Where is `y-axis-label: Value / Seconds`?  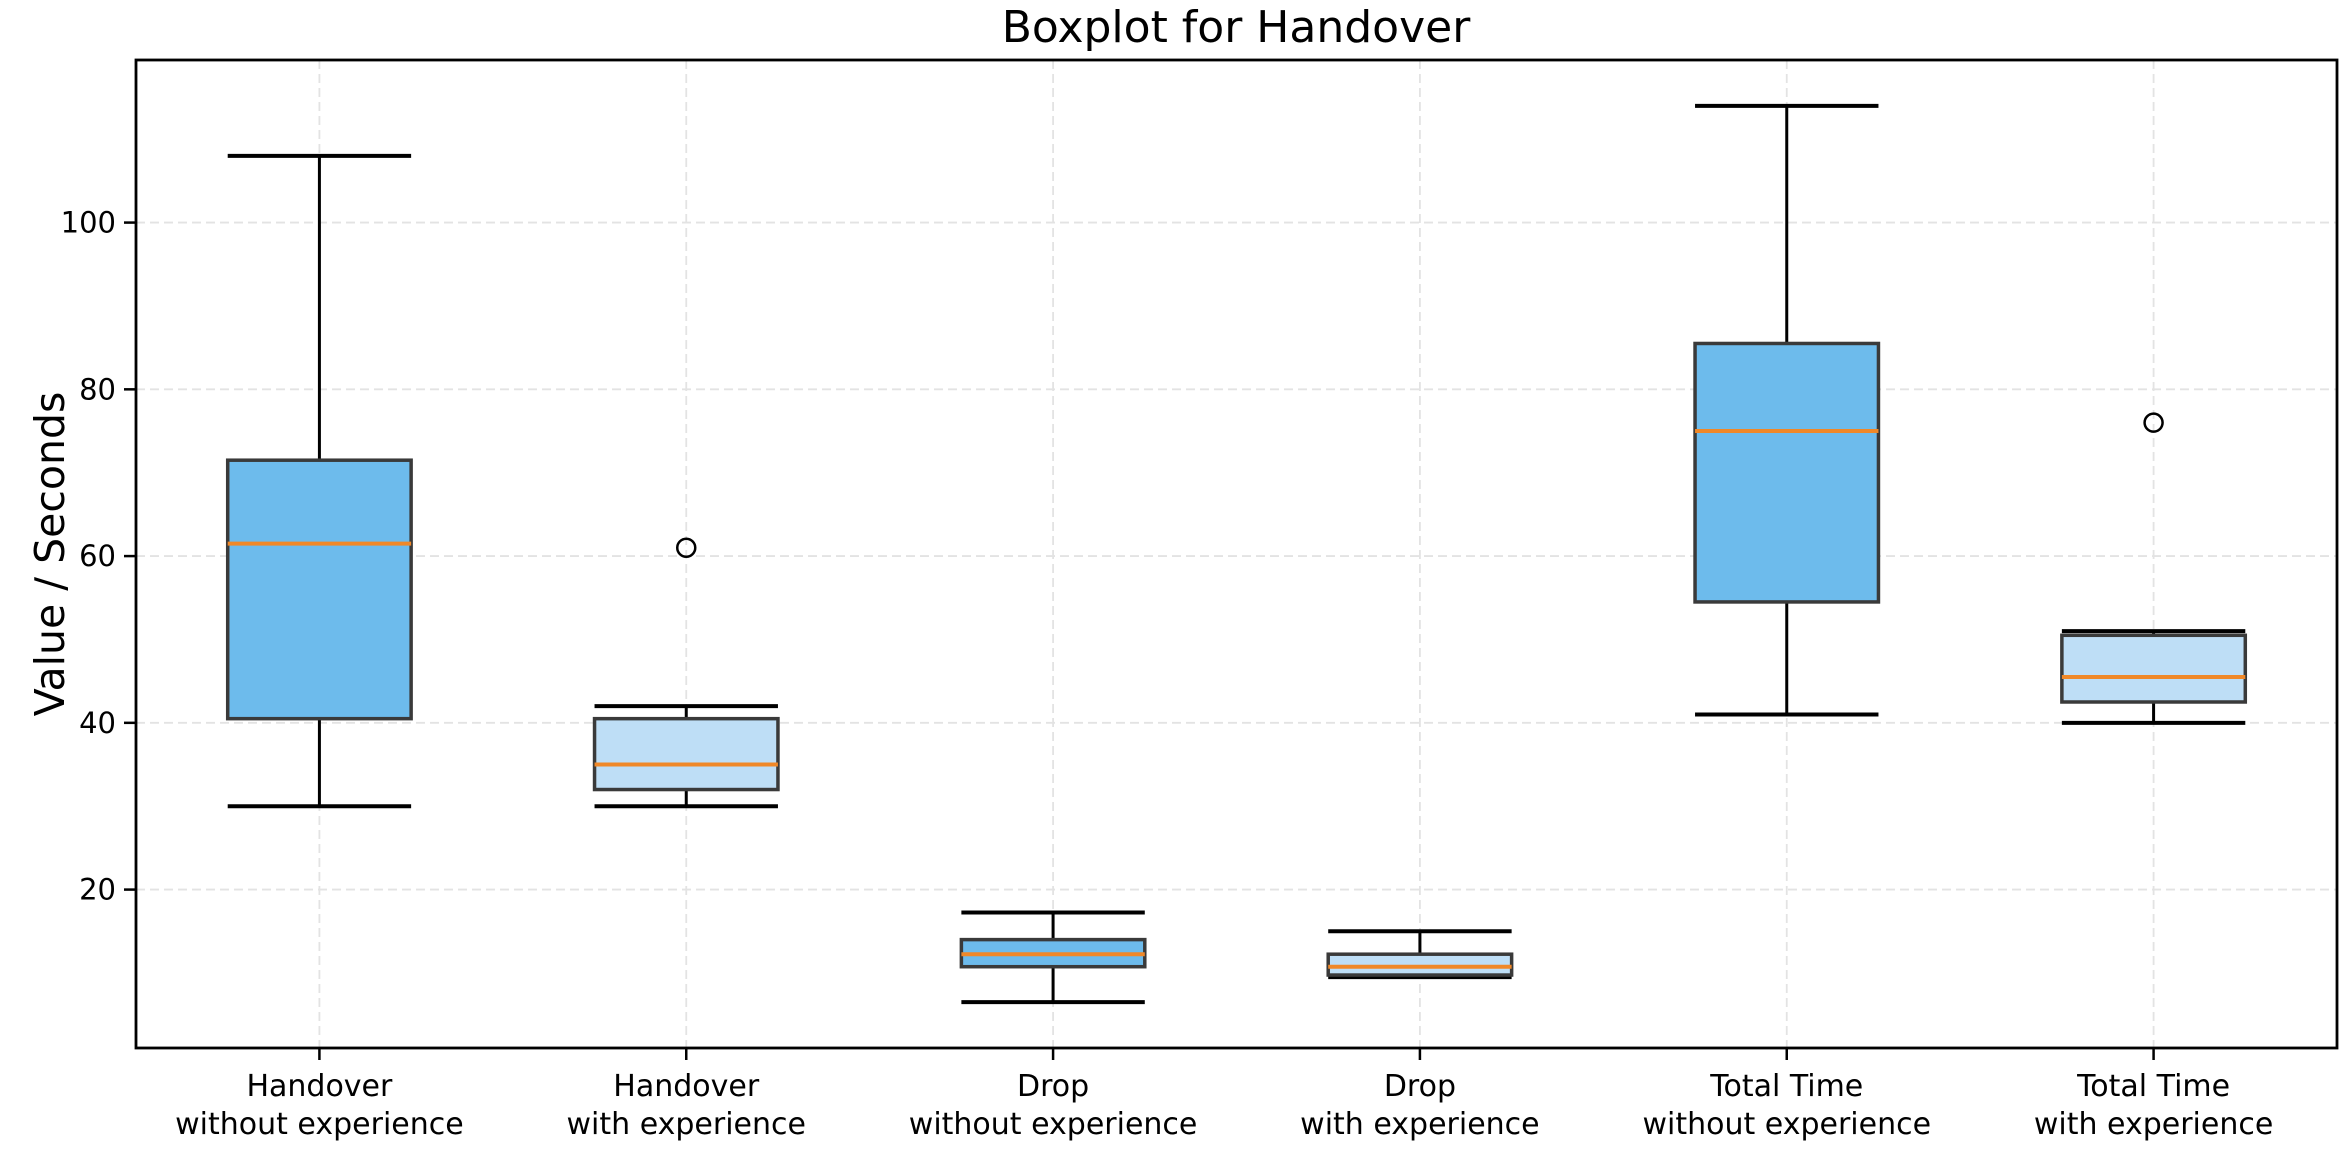
y-axis-label: Value / Seconds is located at coordinates (50, 554).